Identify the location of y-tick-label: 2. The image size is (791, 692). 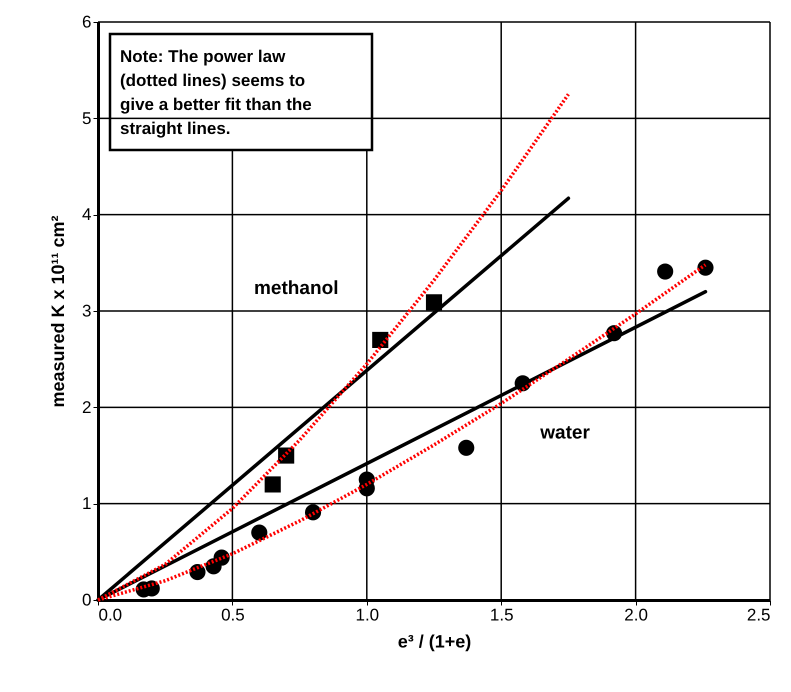
(87, 407).